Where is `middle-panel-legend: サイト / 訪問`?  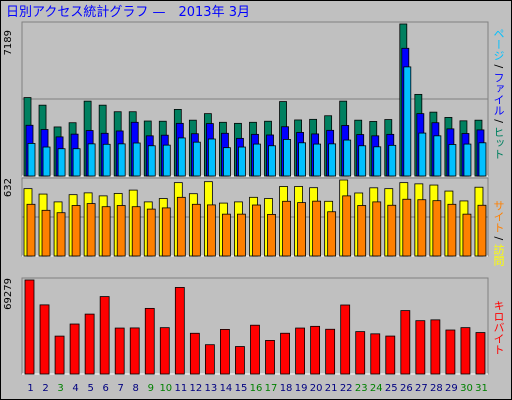
middle-panel-legend: サイト / 訪問 is located at coordinates (498, 233).